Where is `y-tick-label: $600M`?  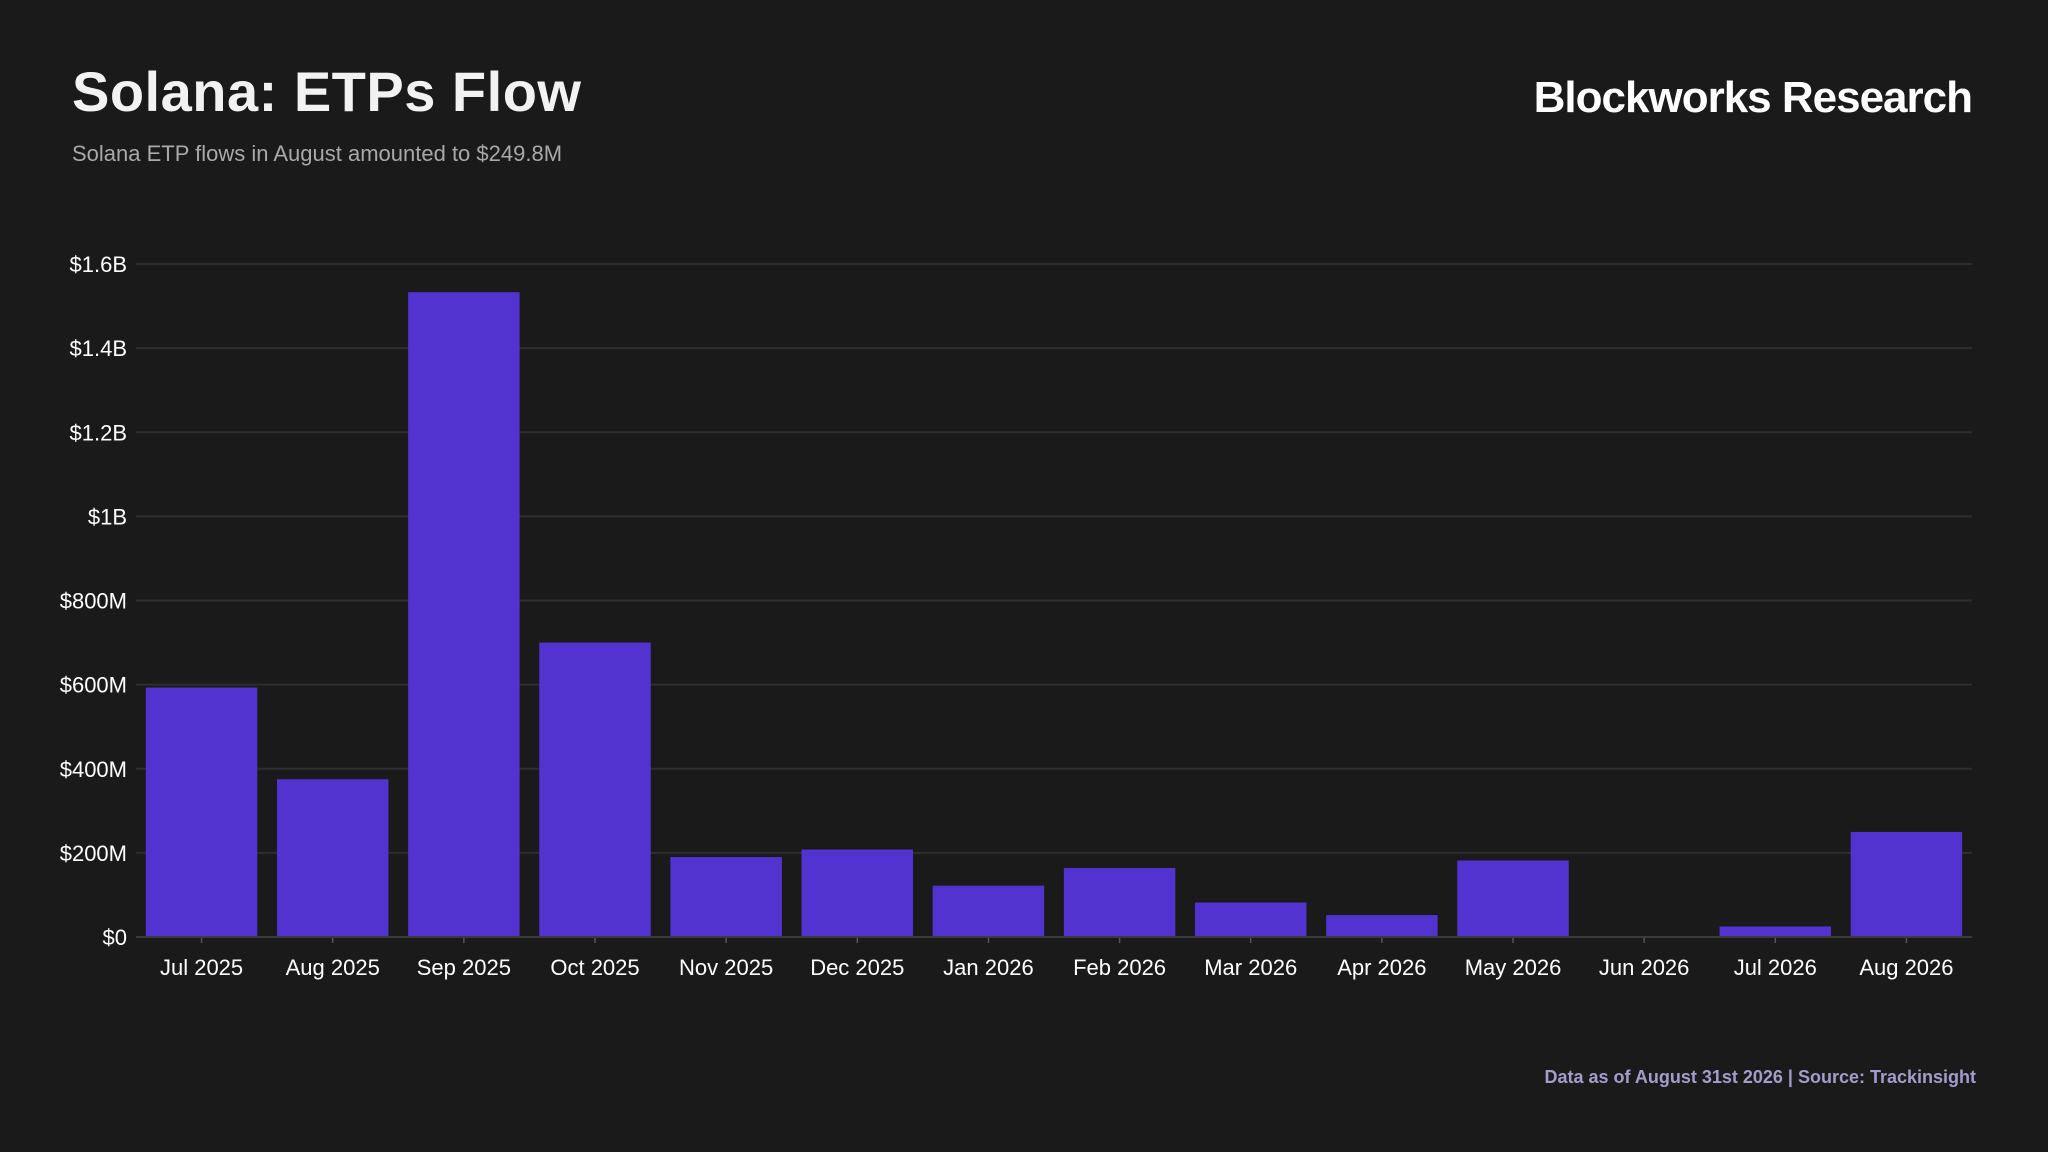
y-tick-label: $600M is located at coordinates (93, 685).